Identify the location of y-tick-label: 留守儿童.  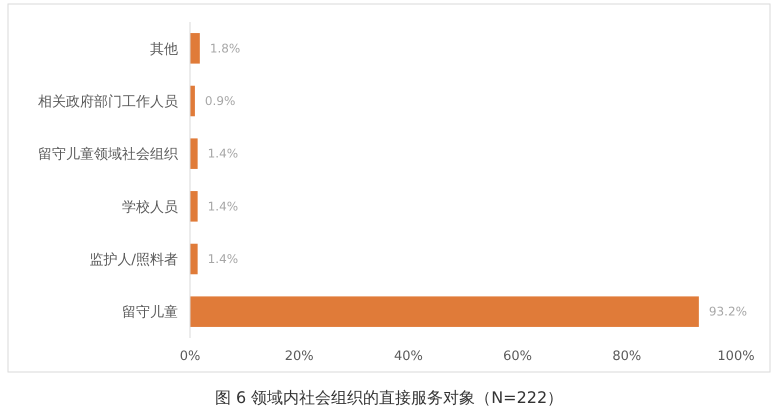
(150, 312).